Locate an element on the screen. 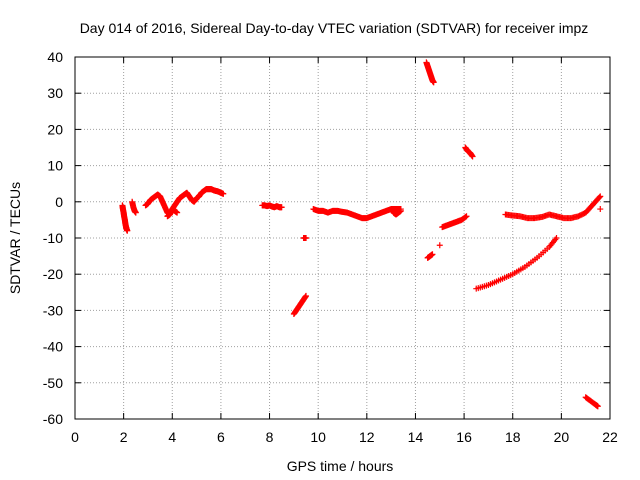 The image size is (640, 480). y-tick-label: 40 is located at coordinates (55, 57).